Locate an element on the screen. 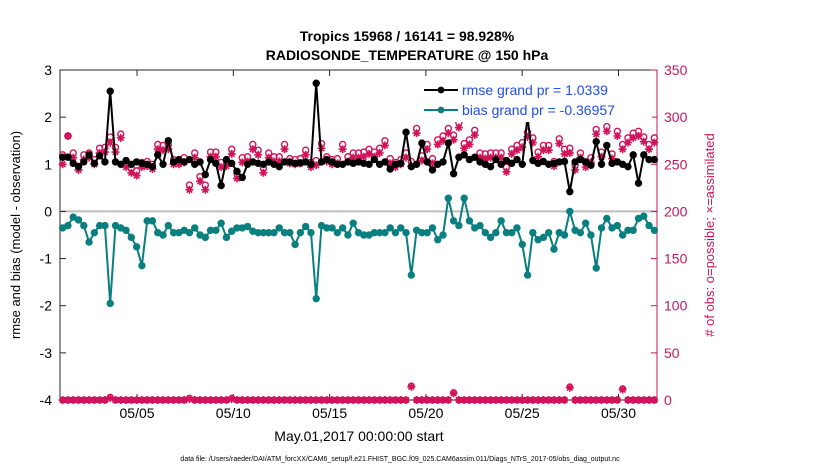  x-axis-label: May.01,2017 00:00:00 start is located at coordinates (359, 436).